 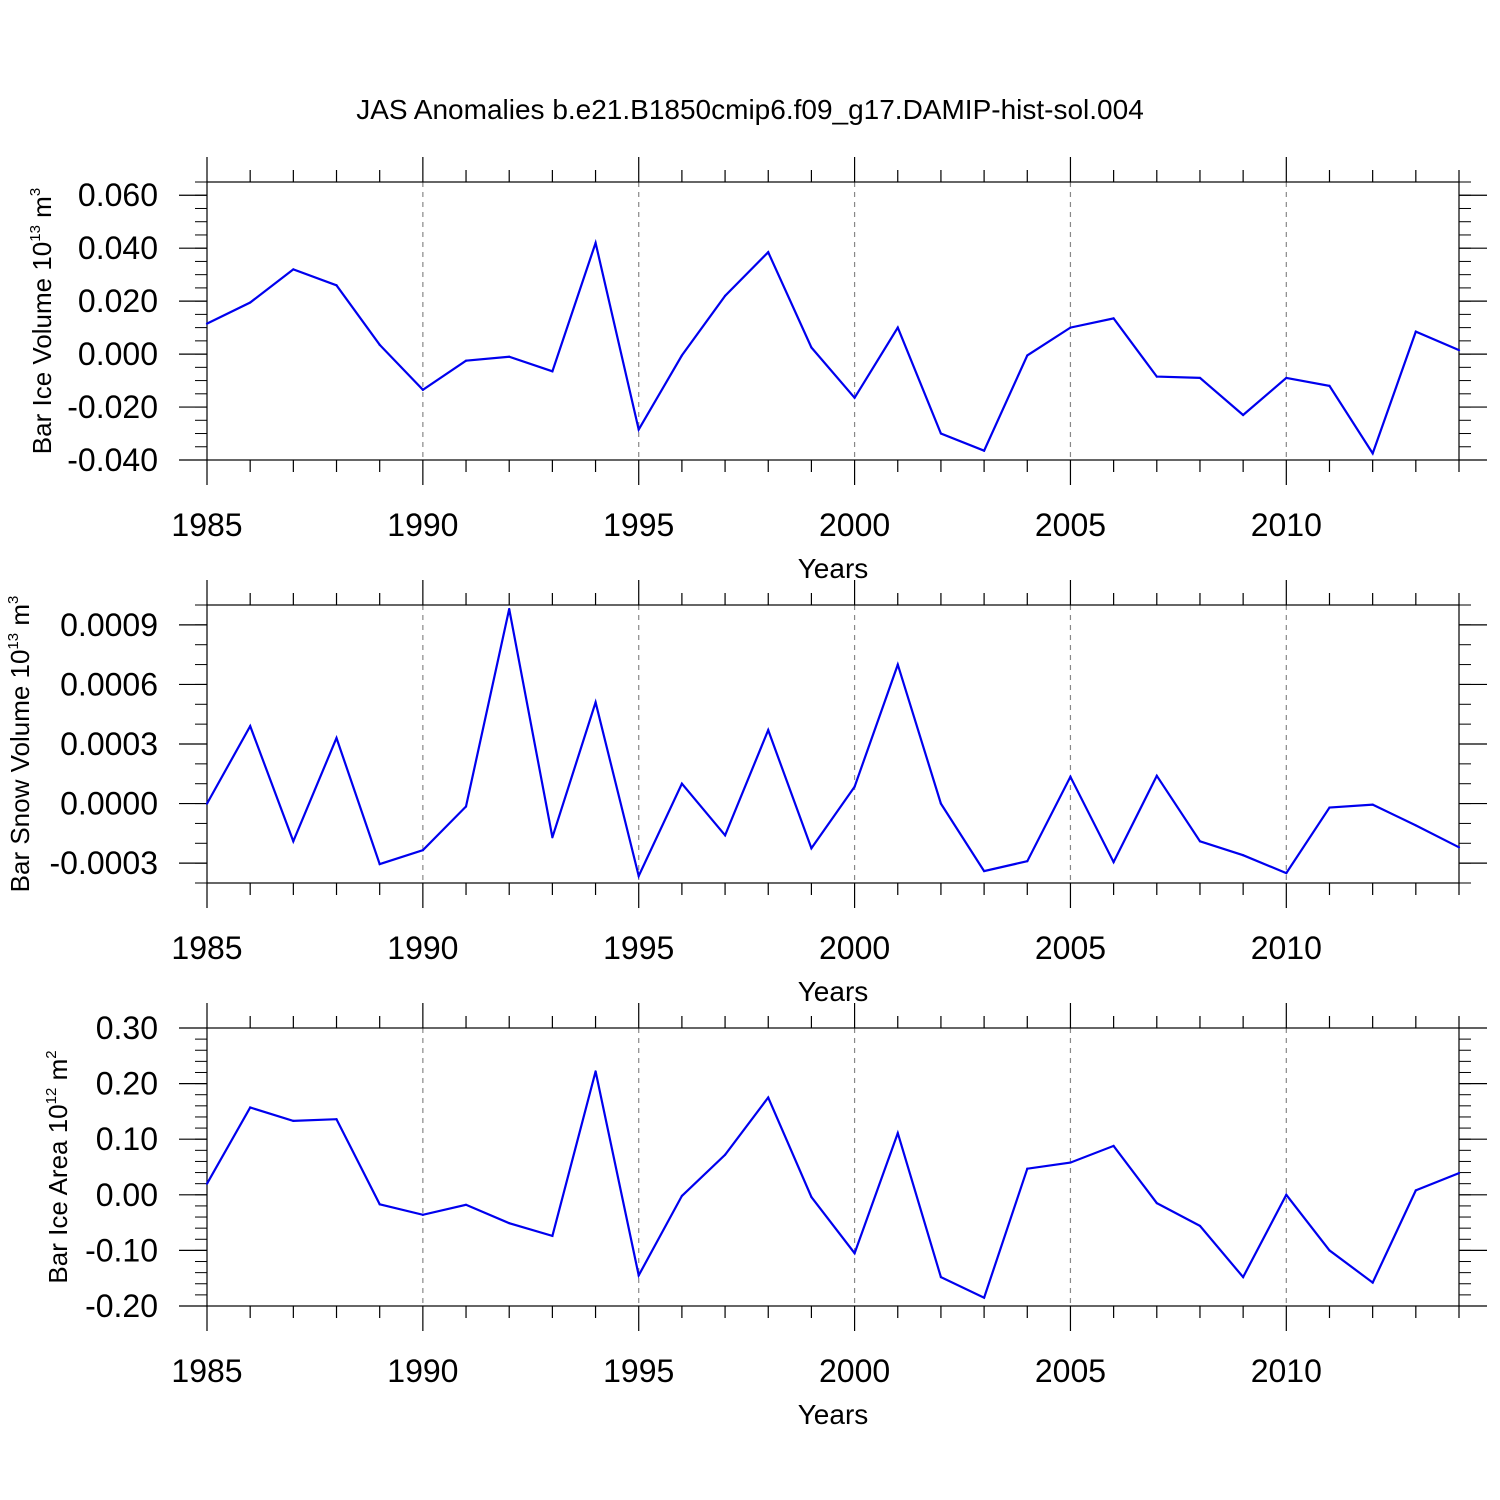 What do you see at coordinates (127, 1028) in the screenshot?
I see `y-tick-label: 0.30` at bounding box center [127, 1028].